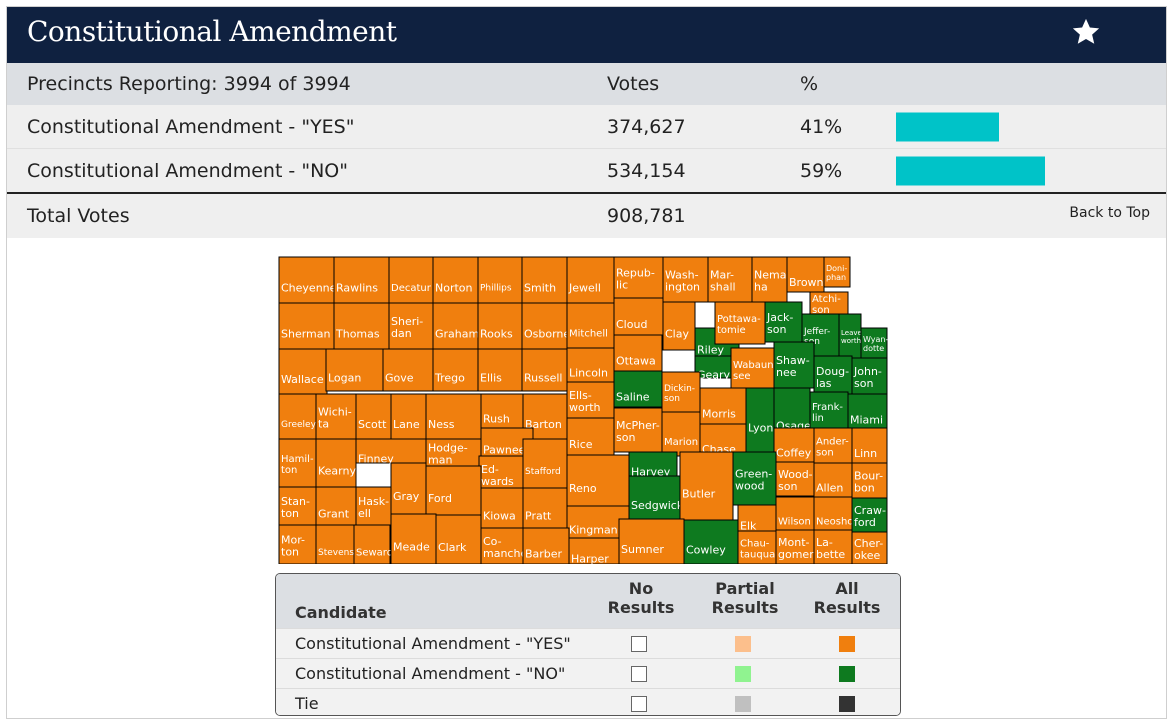 Image resolution: width=1173 pixels, height=719 pixels. What do you see at coordinates (298, 544) in the screenshot?
I see `county-mor-ton` at bounding box center [298, 544].